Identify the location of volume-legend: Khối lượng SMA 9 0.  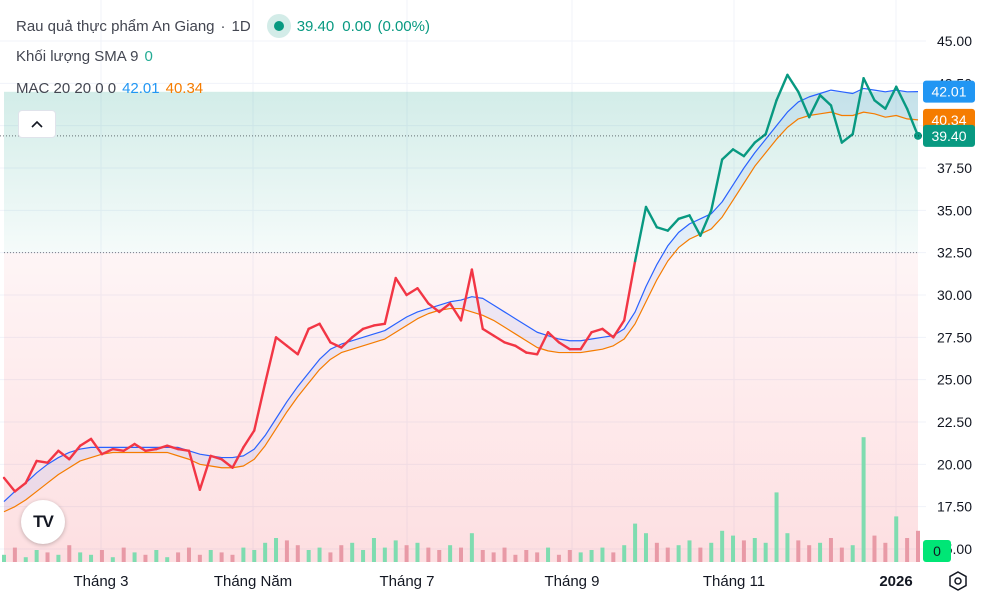
(87, 56).